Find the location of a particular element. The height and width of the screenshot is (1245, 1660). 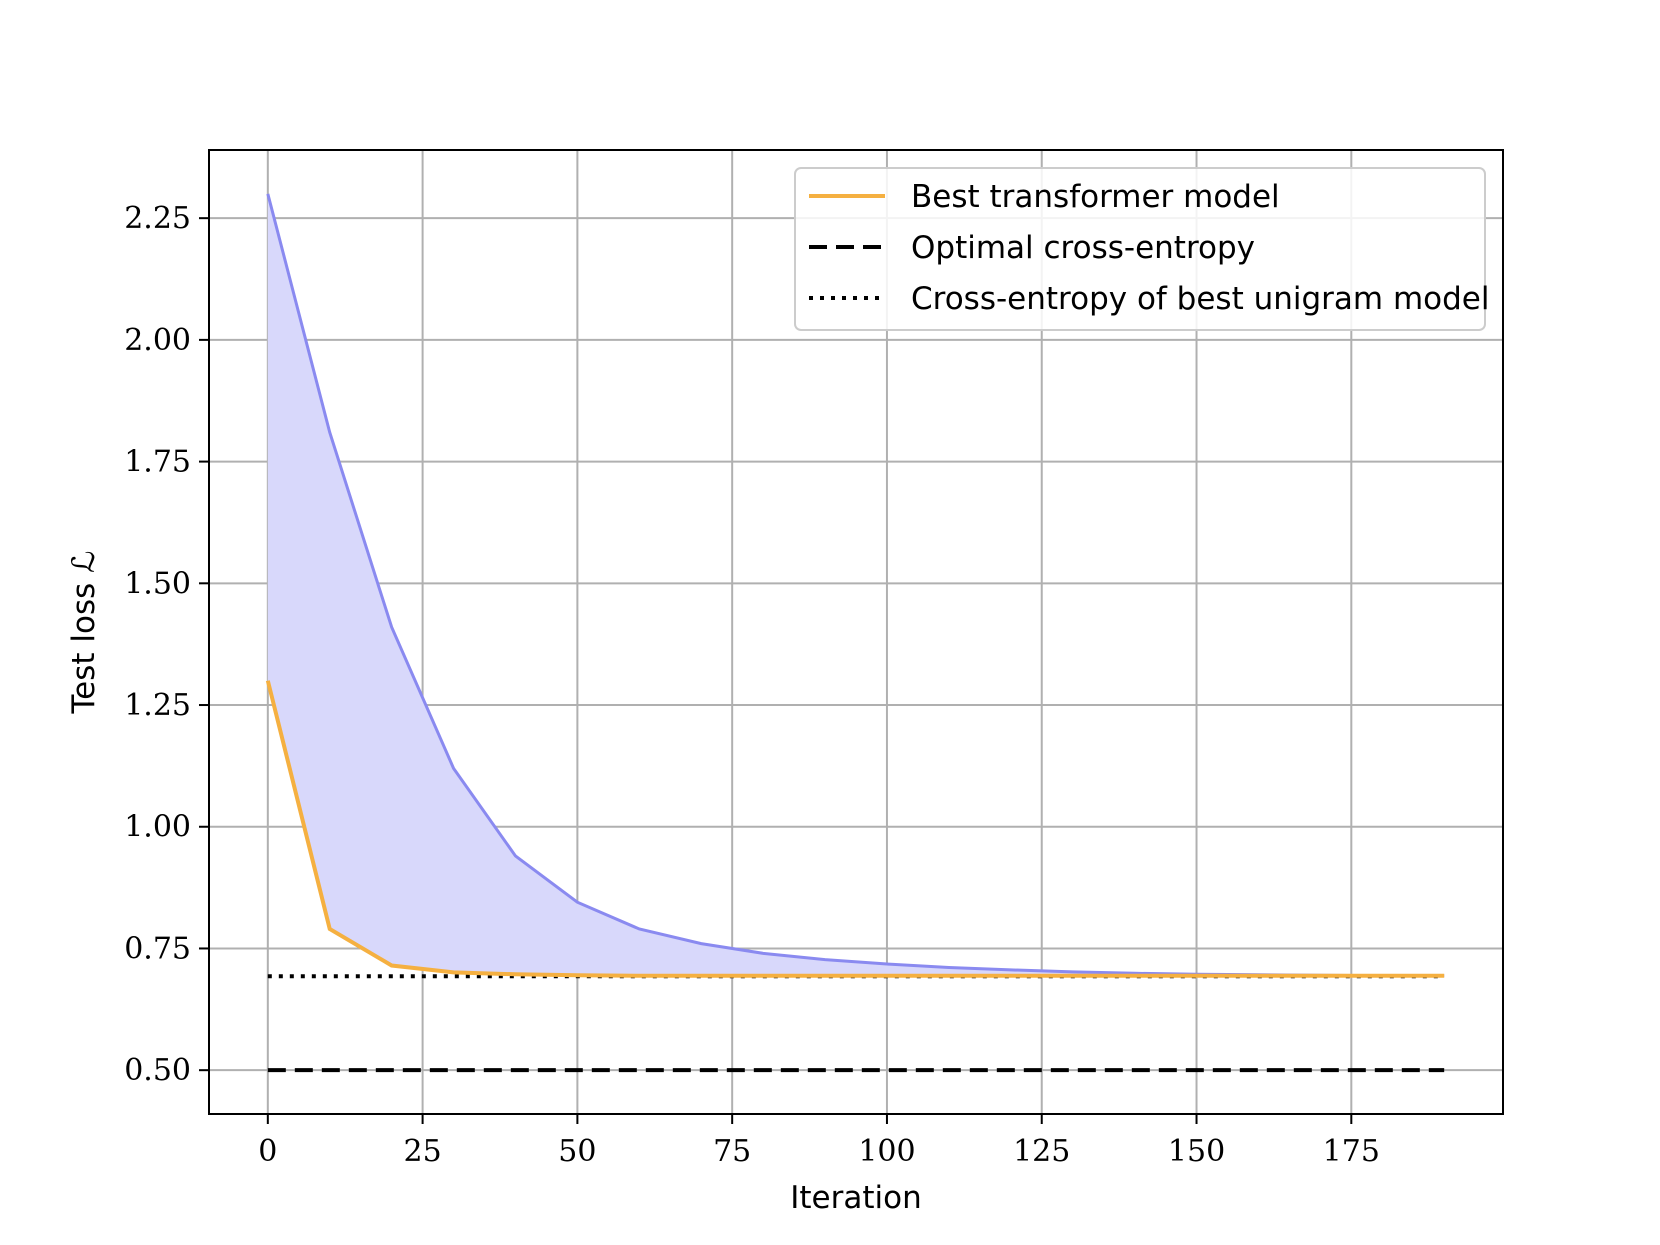

legend-label-1: Optimal cross-entropy is located at coordinates (1083, 248).